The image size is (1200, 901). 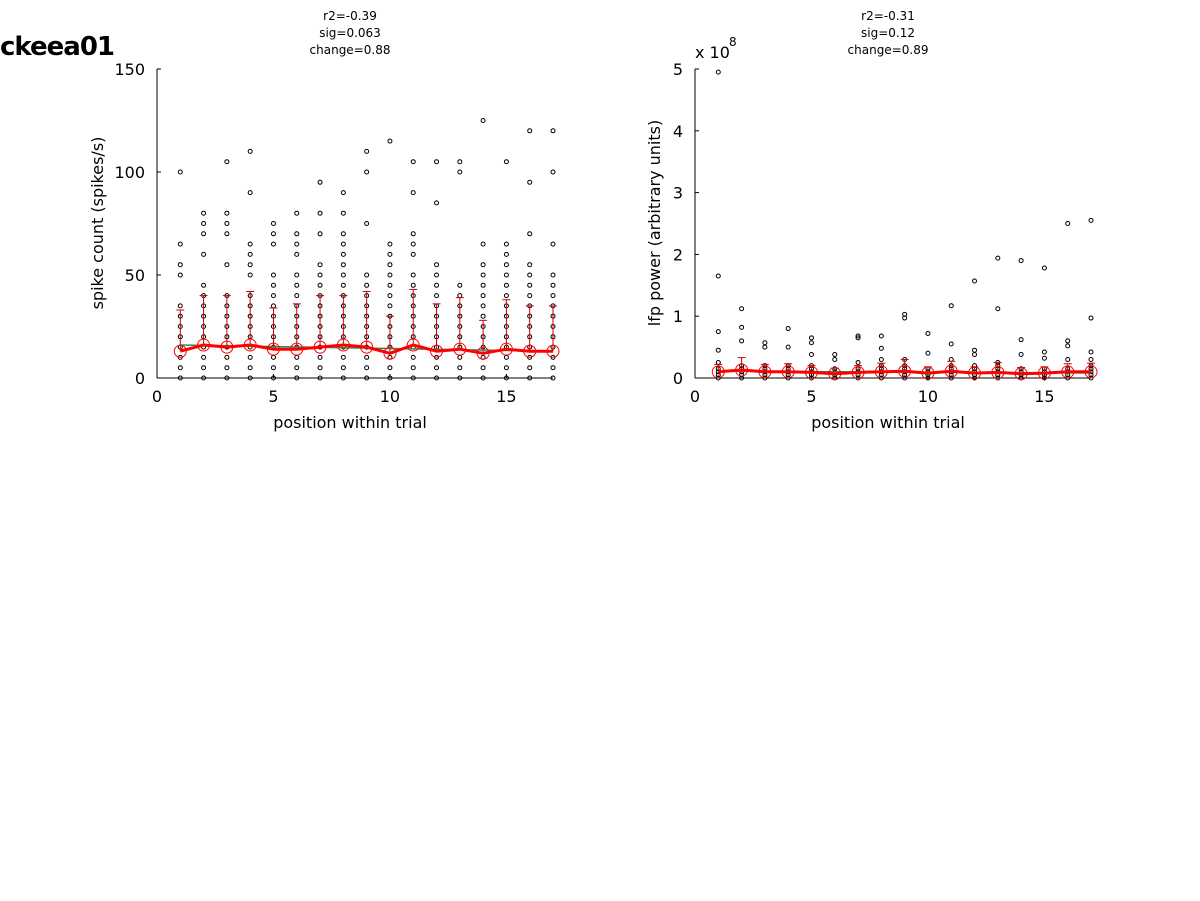 What do you see at coordinates (678, 193) in the screenshot?
I see `panel-2-y-tick-label: 3` at bounding box center [678, 193].